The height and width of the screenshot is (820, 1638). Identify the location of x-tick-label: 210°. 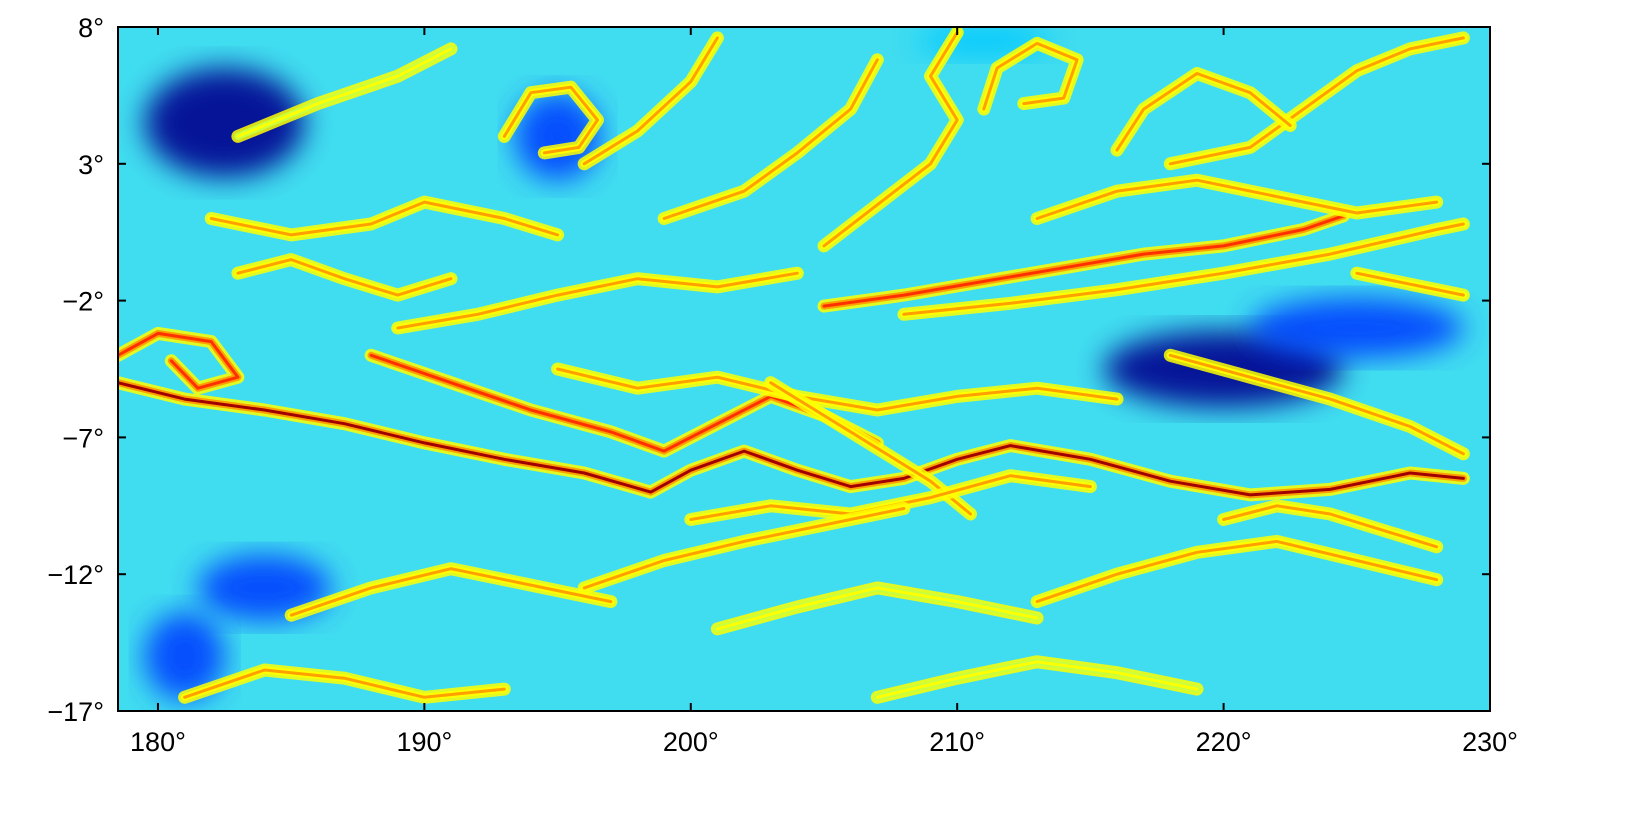
(957, 742).